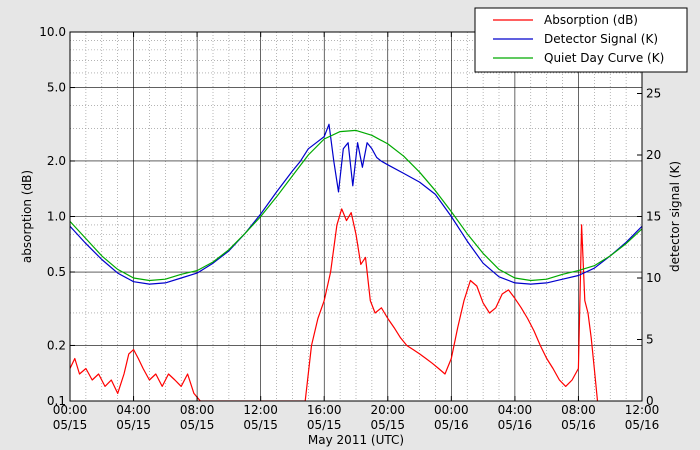 This screenshot has width=700, height=450. Describe the element at coordinates (387, 410) in the screenshot. I see `x-tick-label-time: 20:00` at that location.